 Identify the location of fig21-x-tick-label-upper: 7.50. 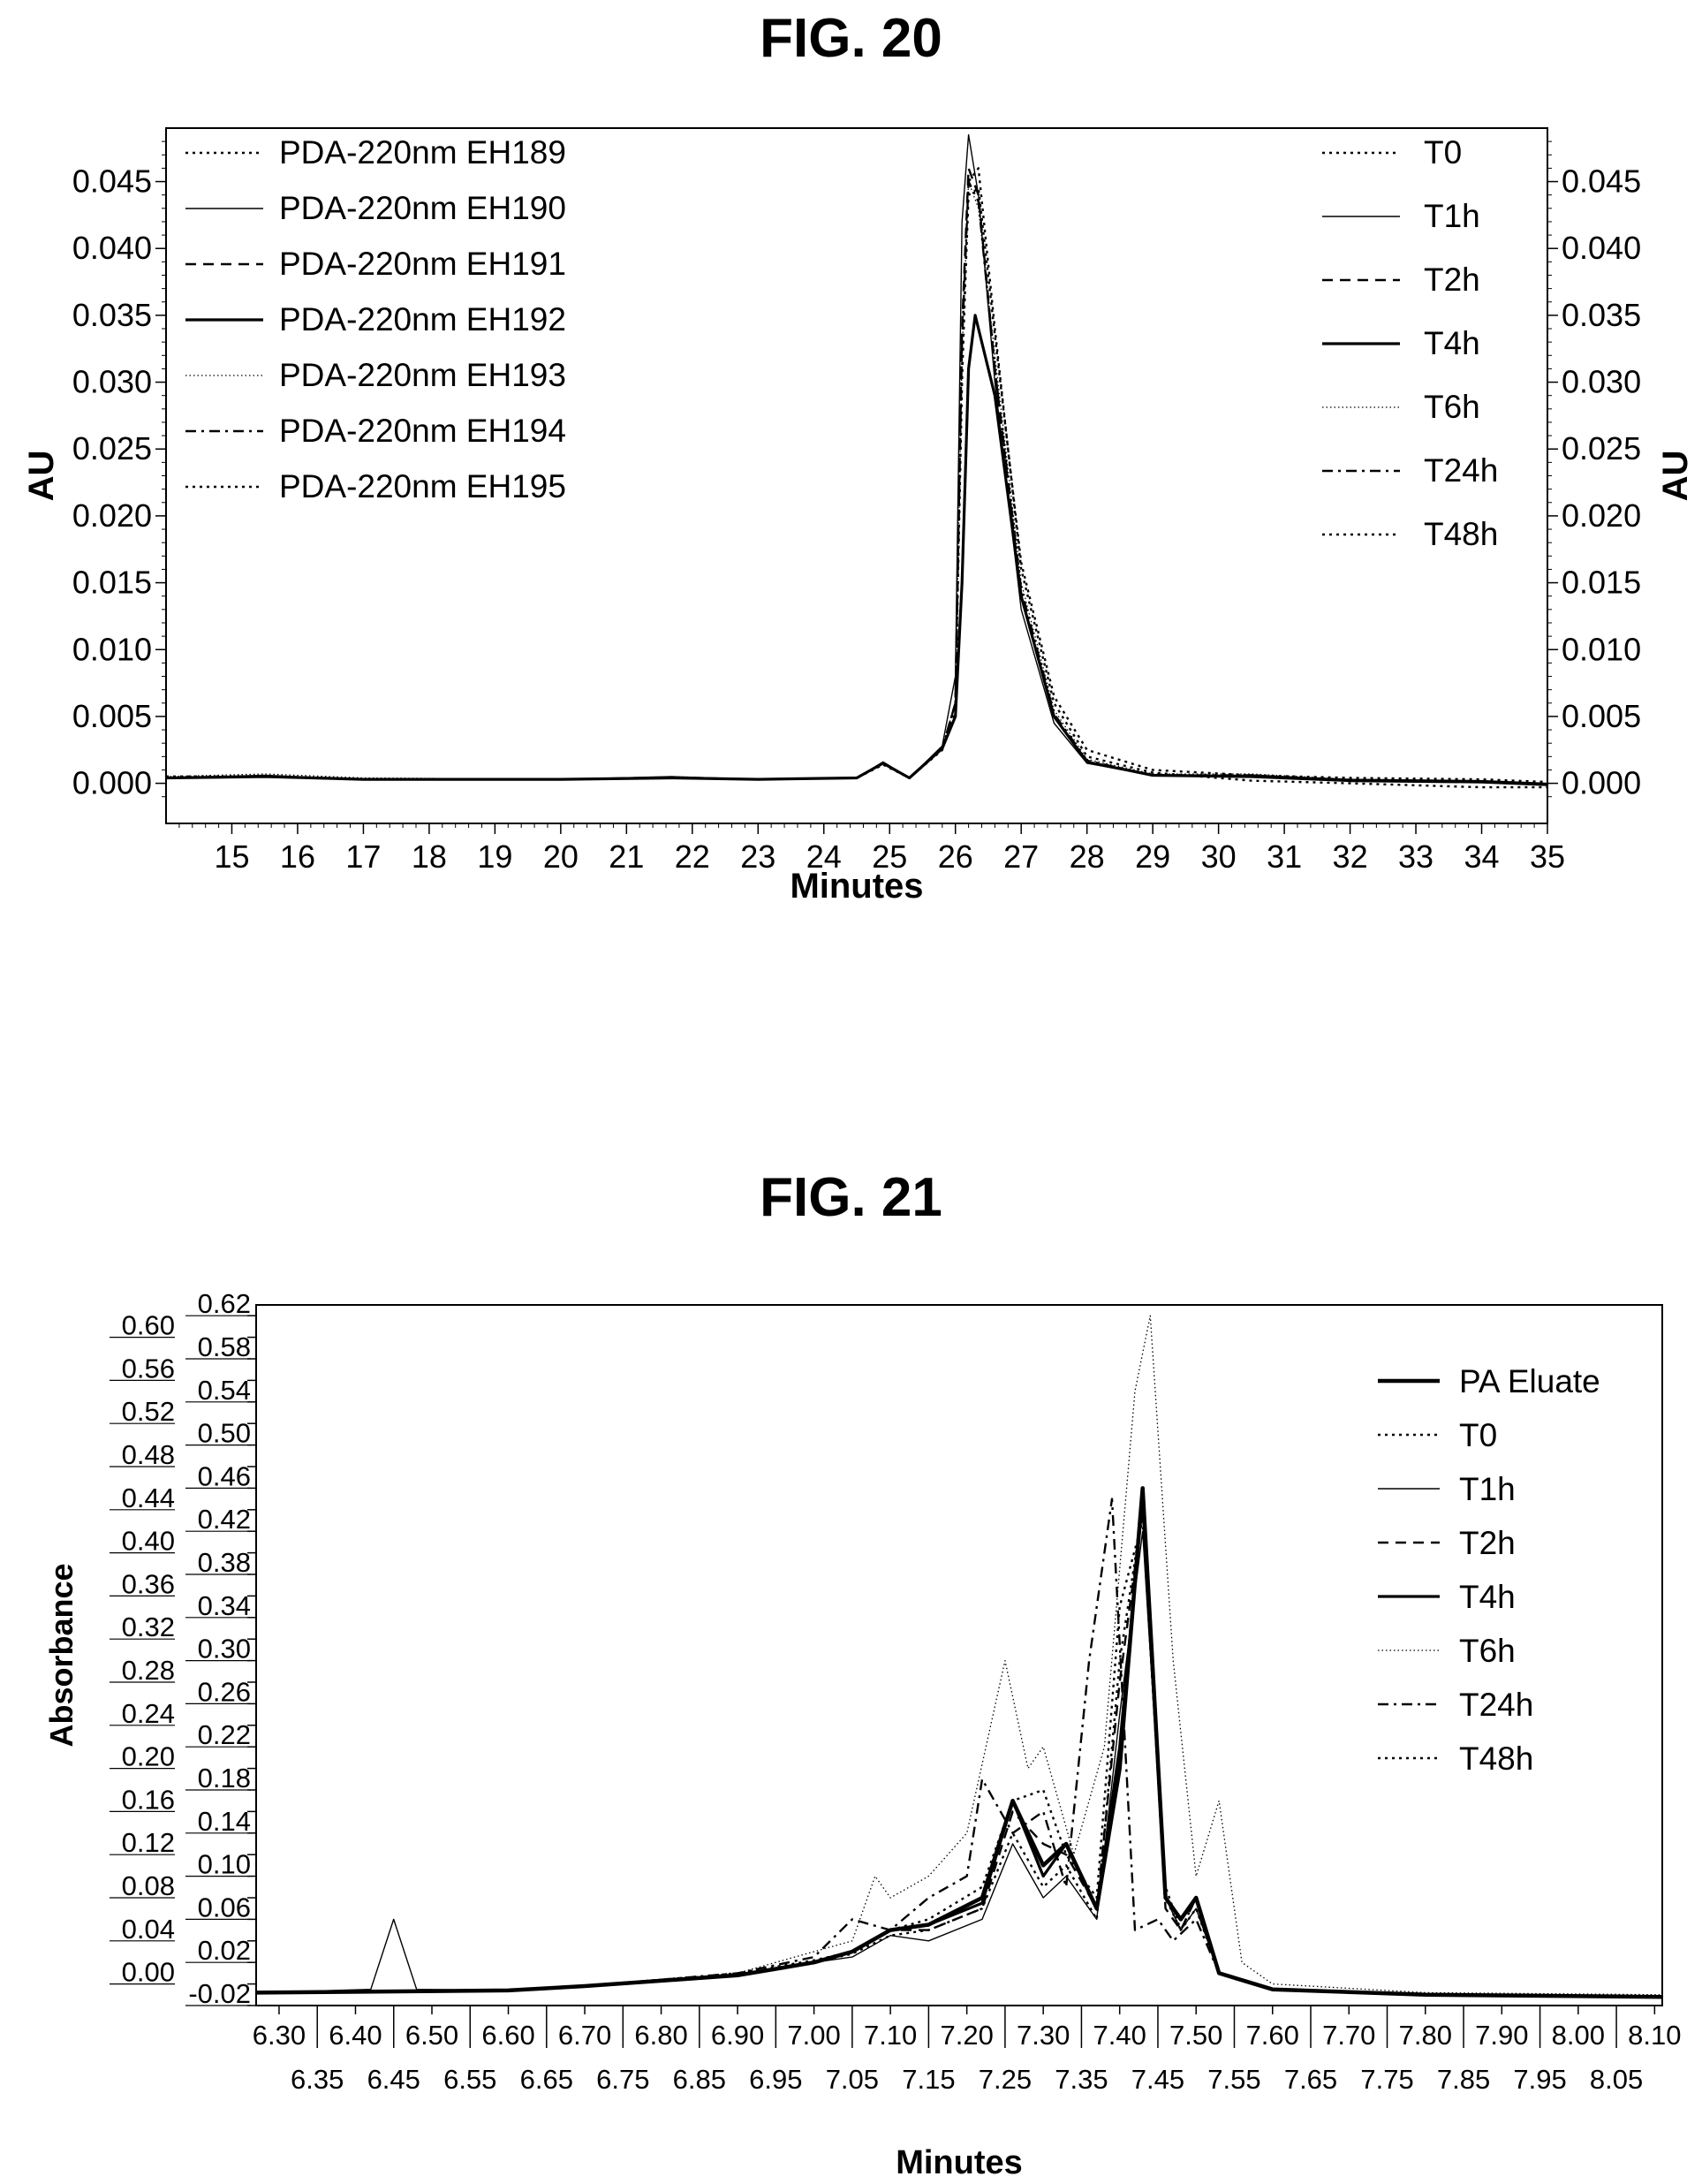
(1195, 2035).